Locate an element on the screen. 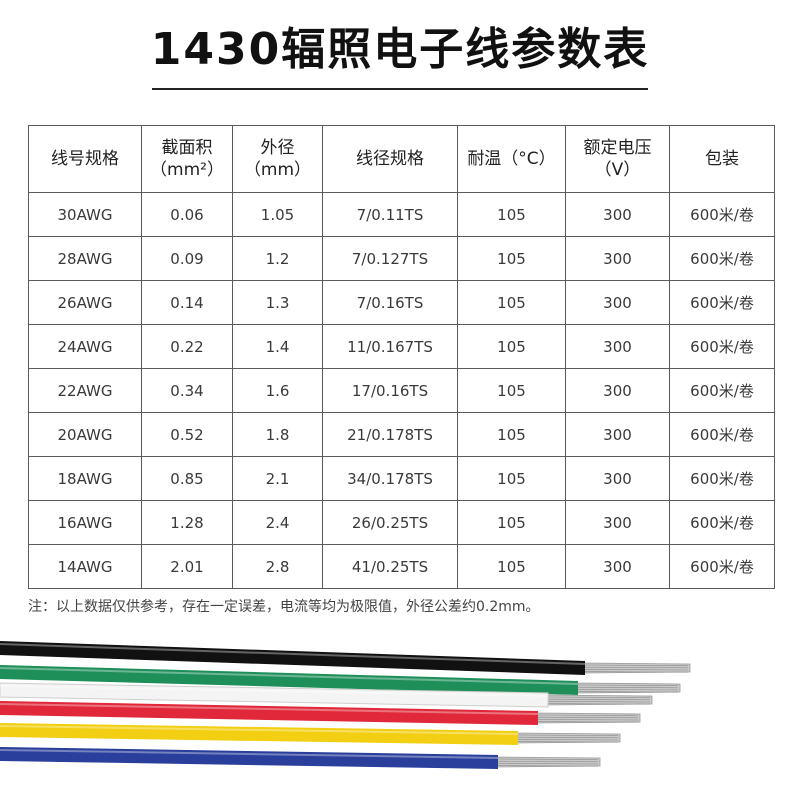 This screenshot has width=800, height=800. header-rated-voltage: 额定电压 （V） is located at coordinates (617, 159).